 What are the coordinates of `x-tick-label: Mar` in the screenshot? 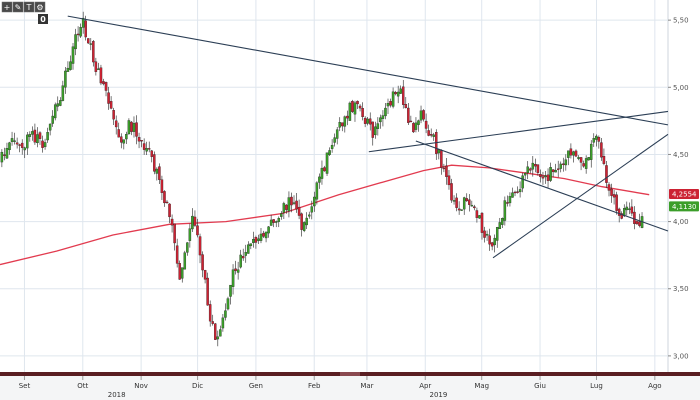 It's located at (366, 386).